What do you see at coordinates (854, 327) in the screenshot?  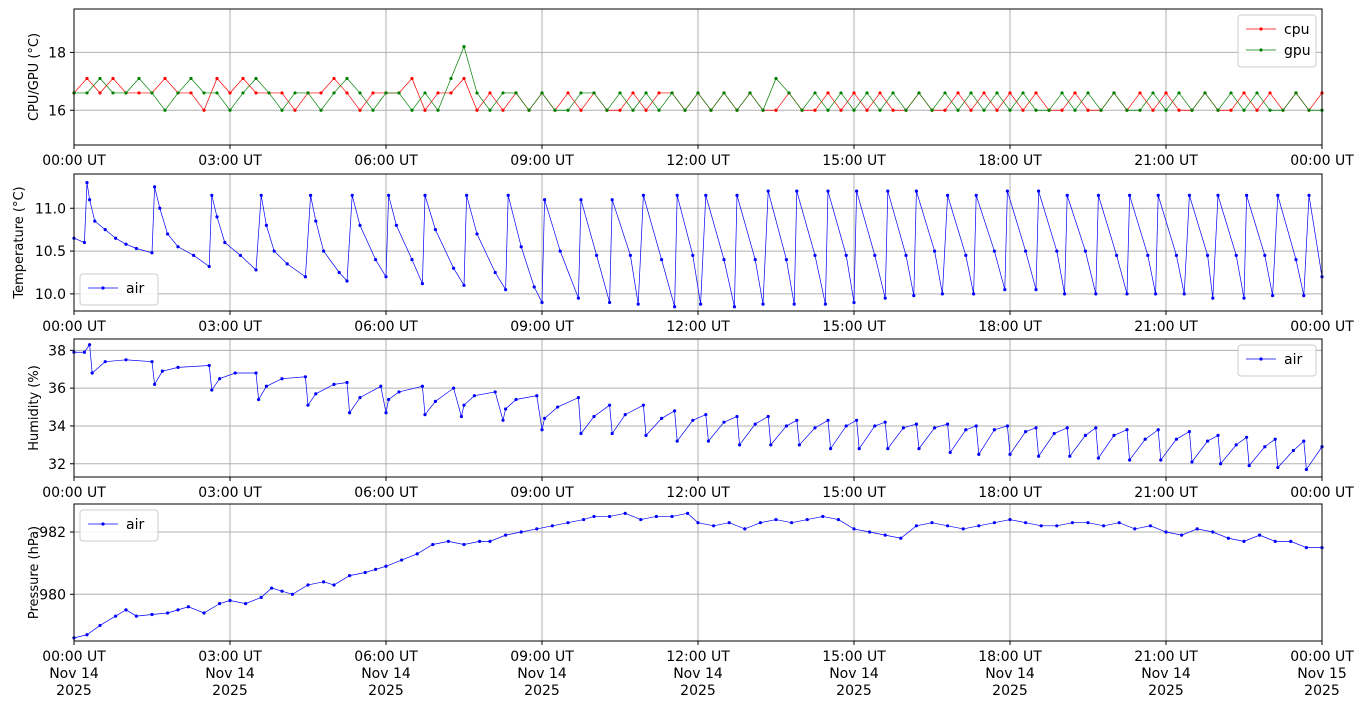 I see `x-tick-label: 15:00 UT` at bounding box center [854, 327].